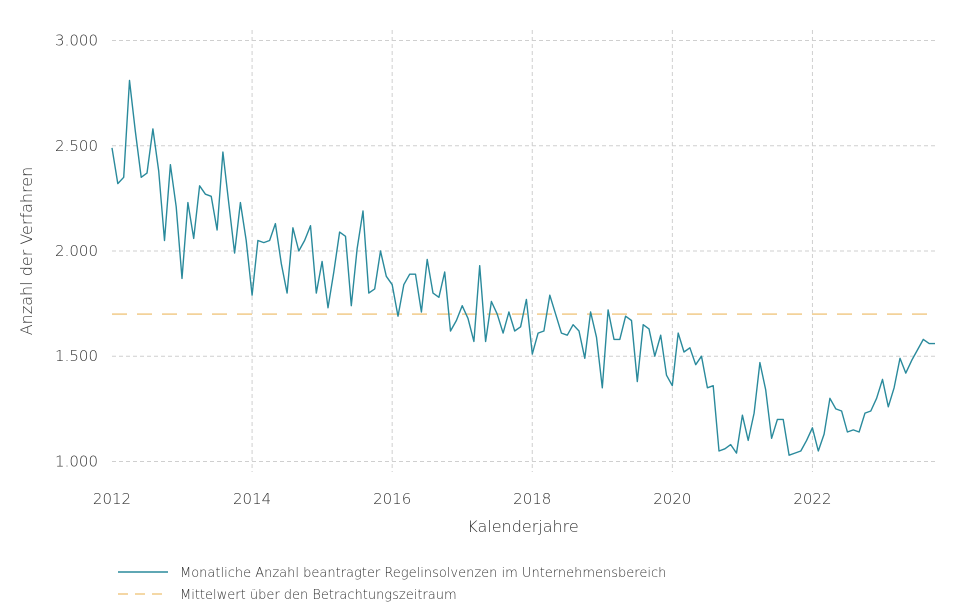 This screenshot has height=613, width=980. What do you see at coordinates (318, 595) in the screenshot?
I see `legend-label-mean: Mittelwert über den Betrachtungszeitraum` at bounding box center [318, 595].